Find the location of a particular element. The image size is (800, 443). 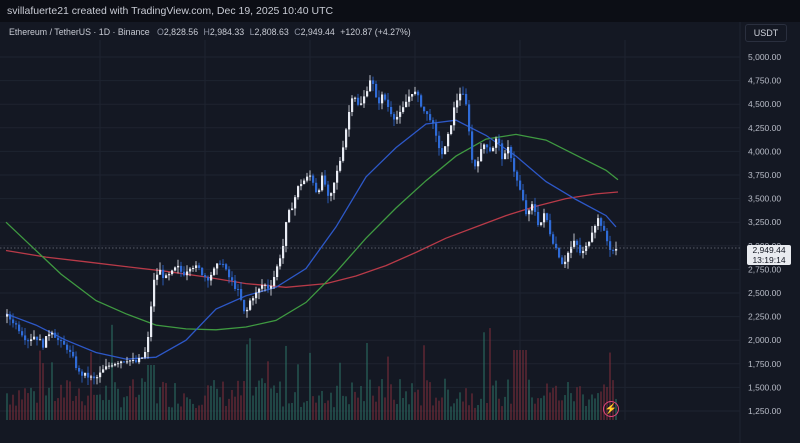

y-tick-label: 4,250.00 is located at coordinates (764, 128).